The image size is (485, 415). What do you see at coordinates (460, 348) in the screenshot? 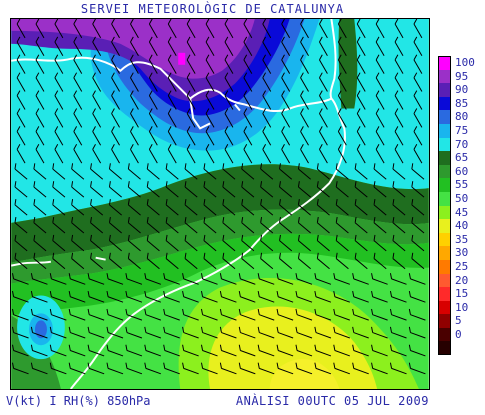
I see `legend-entry` at bounding box center [460, 348].